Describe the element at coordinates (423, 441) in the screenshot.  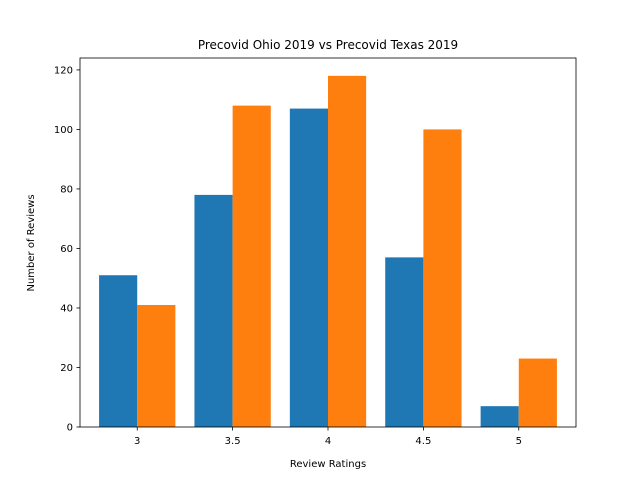
I see `x-tick-label: 4.5` at that location.